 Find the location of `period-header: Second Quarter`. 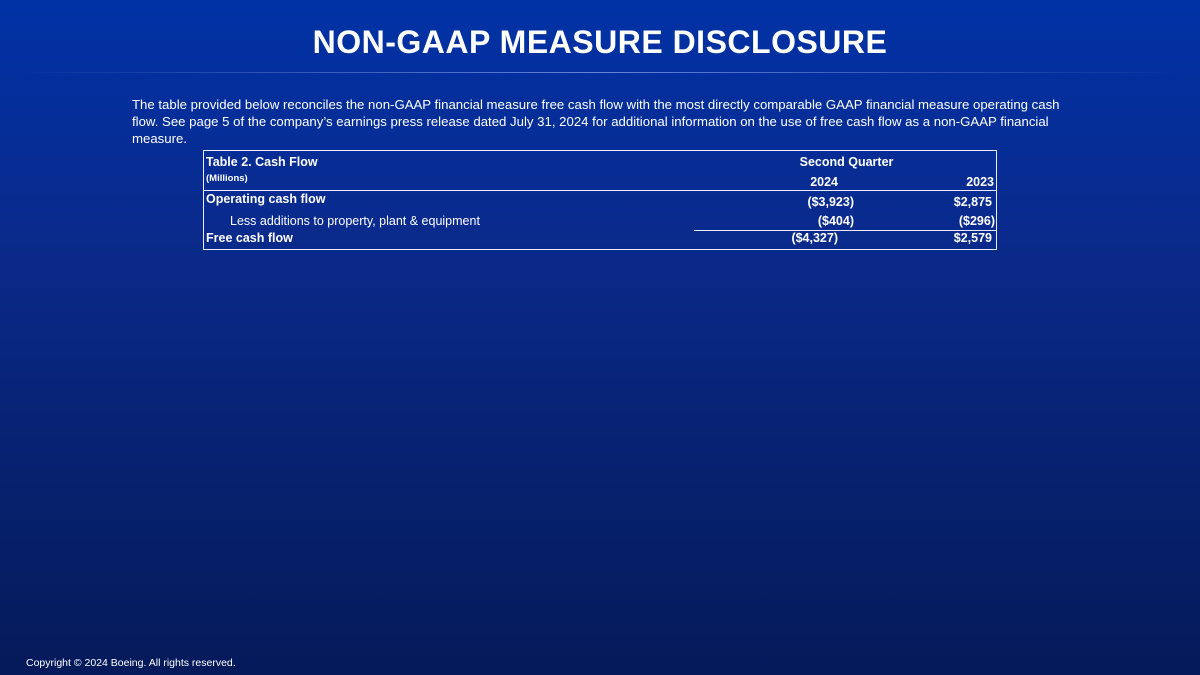

period-header: Second Quarter is located at coordinates (846, 162).